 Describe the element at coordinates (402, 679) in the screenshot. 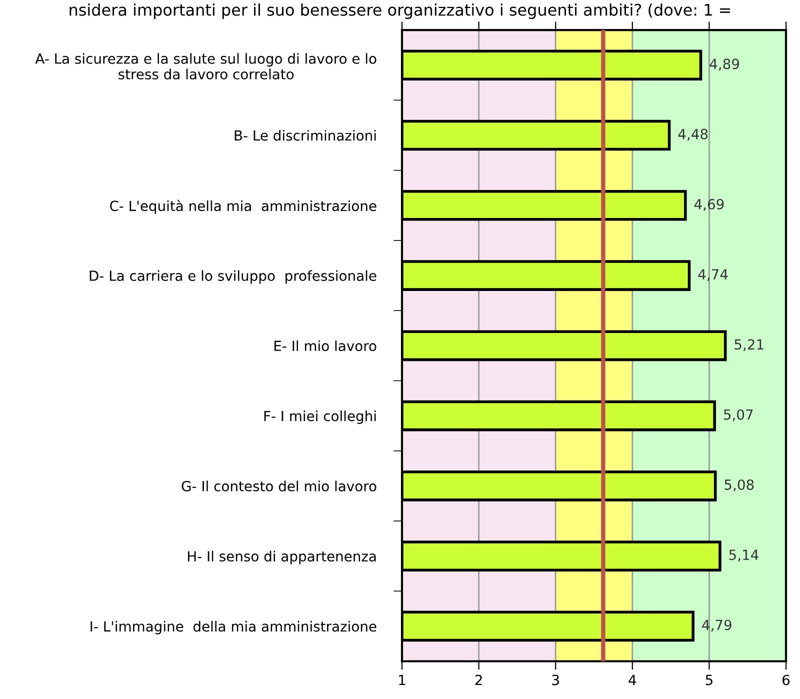

I see `x-tick-label: 1` at that location.